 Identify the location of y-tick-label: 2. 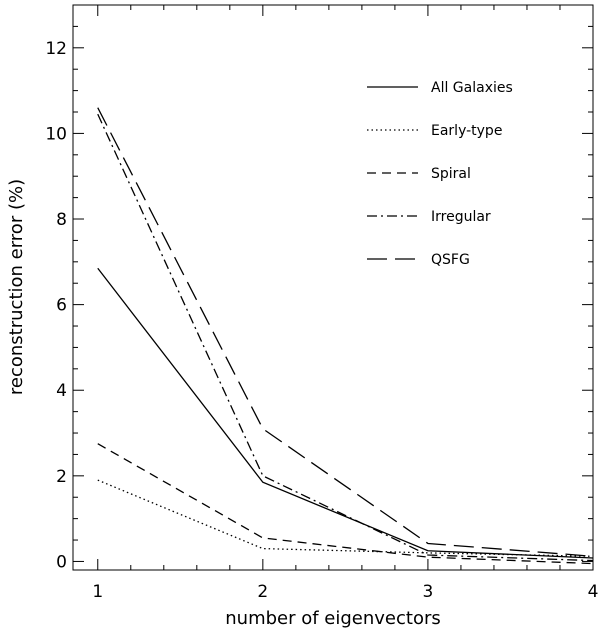
(61, 477).